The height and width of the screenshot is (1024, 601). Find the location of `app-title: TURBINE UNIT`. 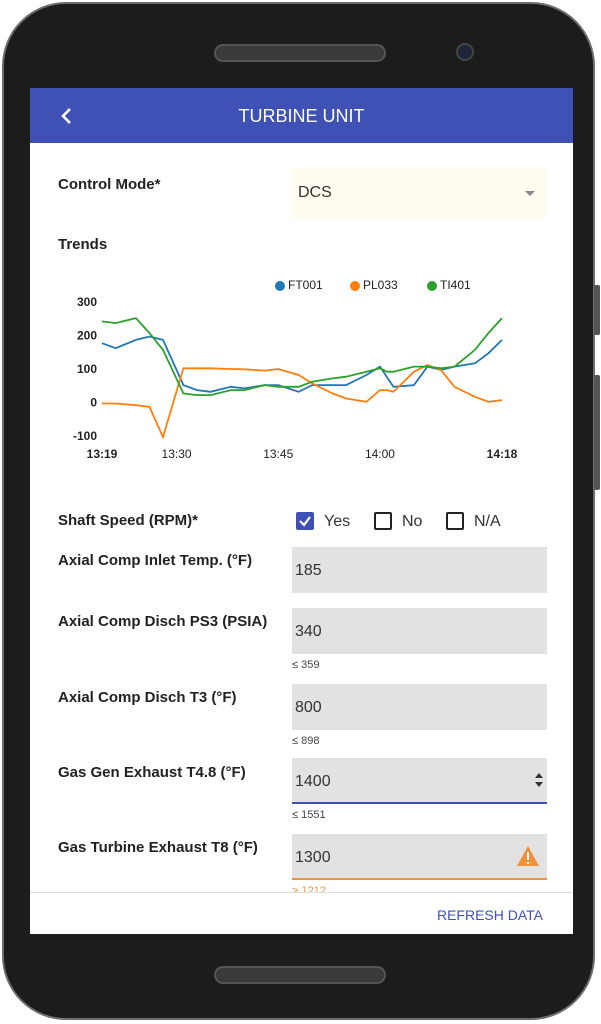

app-title: TURBINE UNIT is located at coordinates (301, 116).